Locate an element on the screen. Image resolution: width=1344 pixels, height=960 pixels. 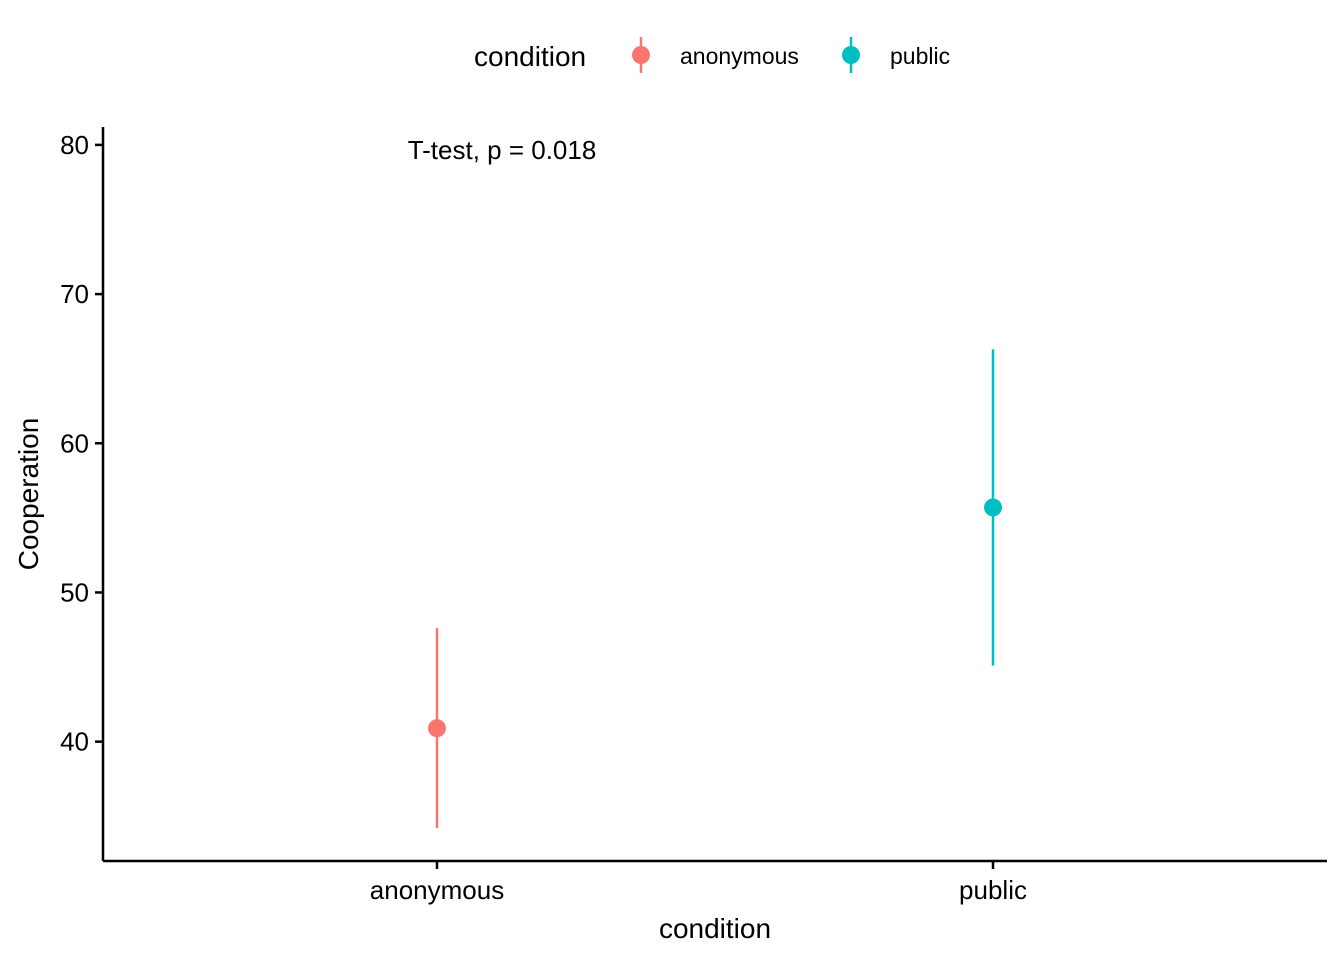
ttest-annotation: T-test, p = 0.018 is located at coordinates (502, 150).